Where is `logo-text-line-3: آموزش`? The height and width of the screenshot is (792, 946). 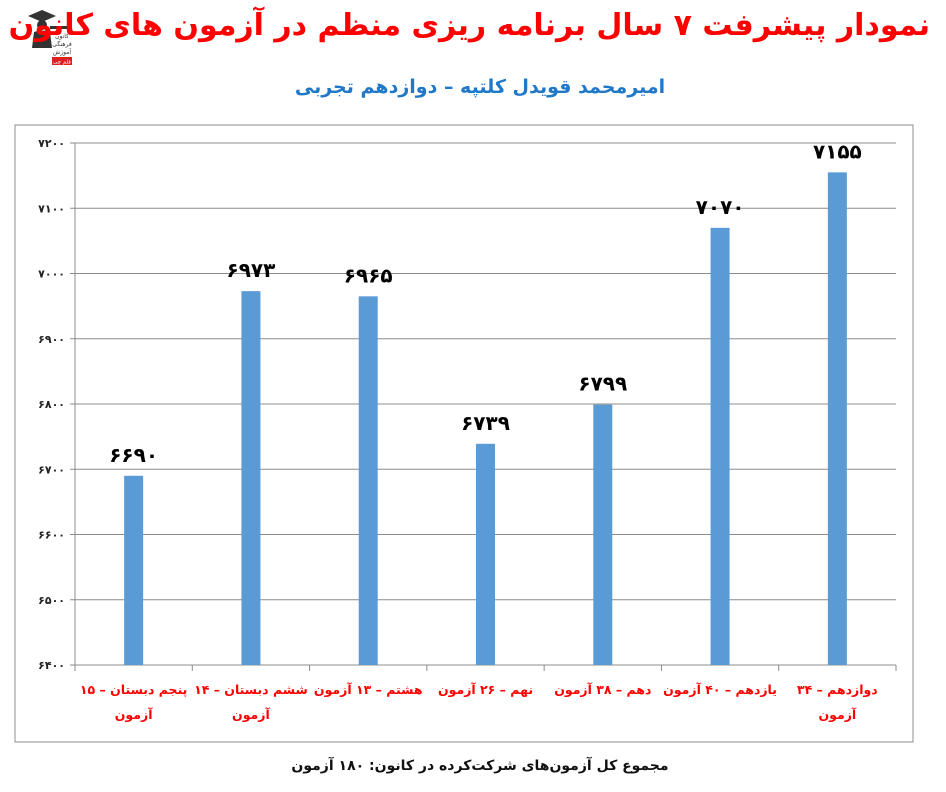 logo-text-line-3: آموزش is located at coordinates (62, 51).